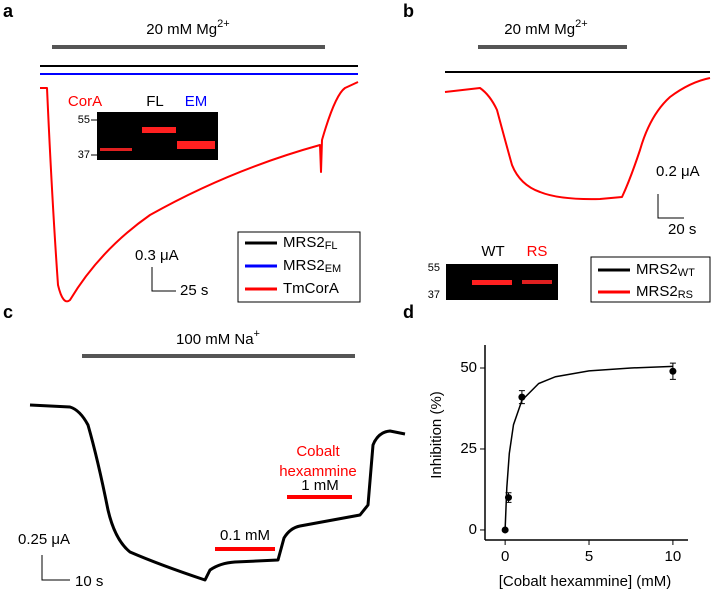 The width and height of the screenshot is (720, 602). What do you see at coordinates (537, 251) in the screenshot?
I see `lane-label: RS` at bounding box center [537, 251].